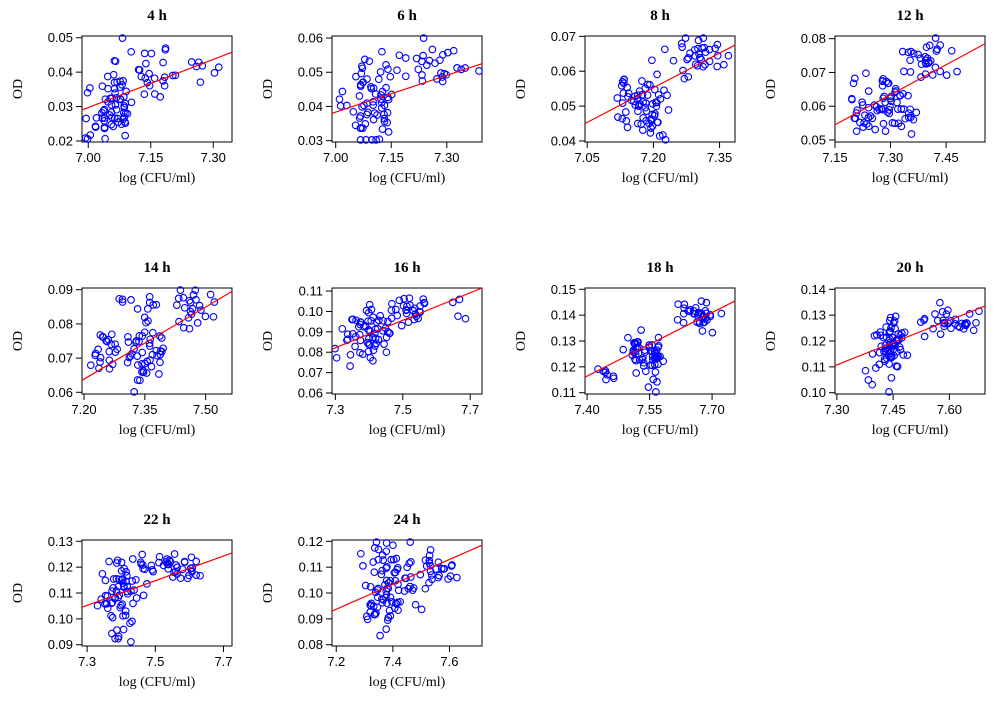  I want to click on plot-frame, so click(407, 341).